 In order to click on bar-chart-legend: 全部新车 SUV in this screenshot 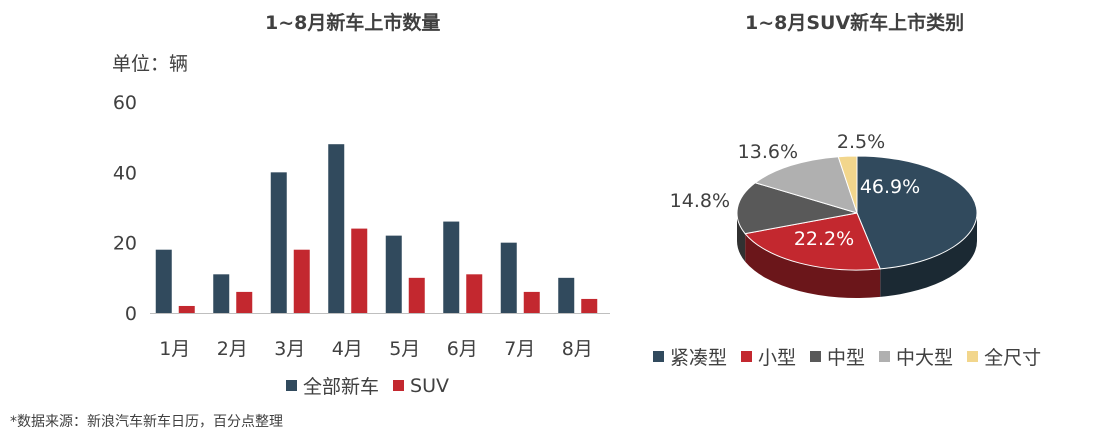, I will do `click(374, 385)`.